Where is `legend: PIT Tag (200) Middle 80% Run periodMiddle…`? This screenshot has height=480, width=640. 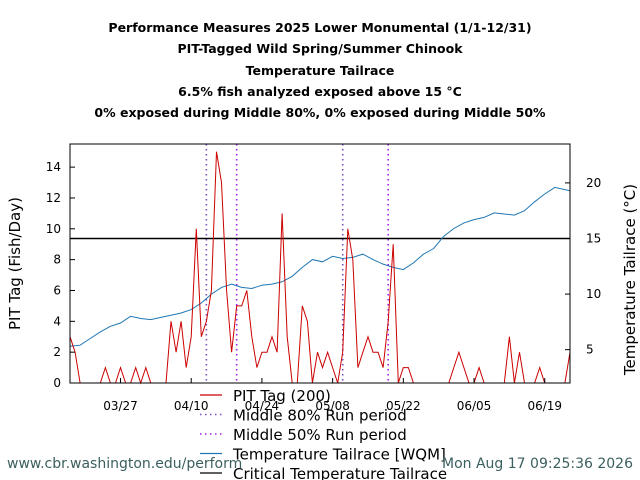
legend: PIT Tag (200) Middle 80% Run periodMiddle… is located at coordinates (323, 433).